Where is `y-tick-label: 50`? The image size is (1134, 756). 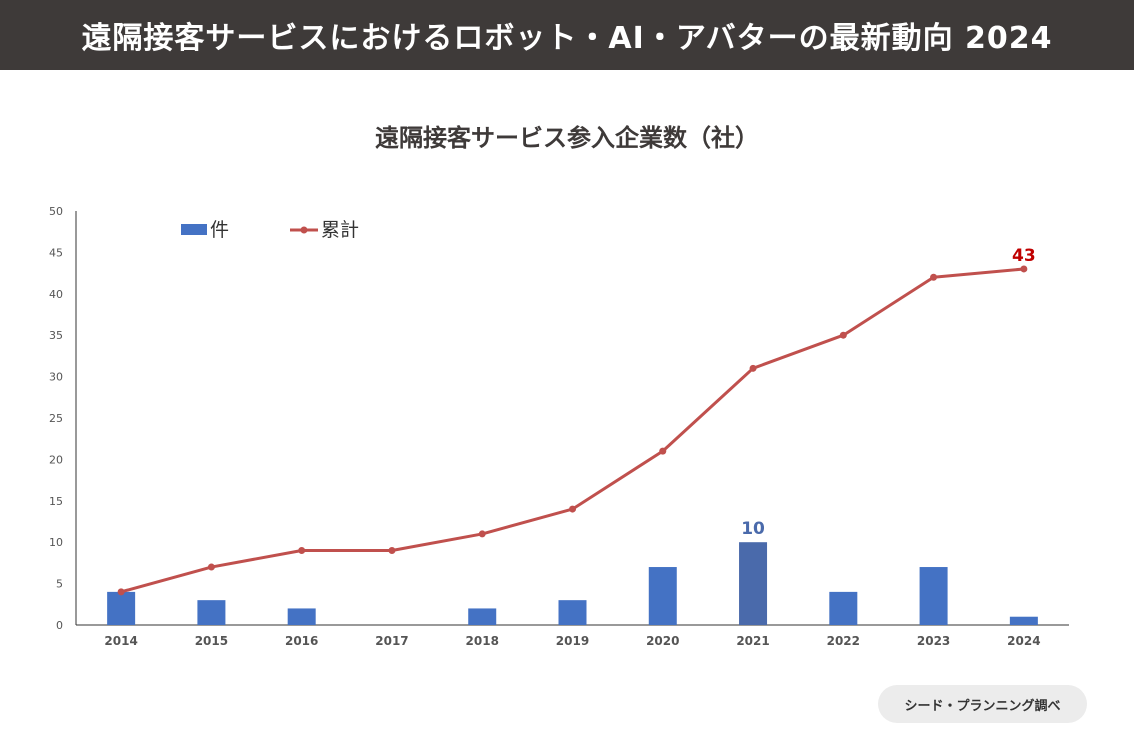 y-tick-label: 50 is located at coordinates (56, 211).